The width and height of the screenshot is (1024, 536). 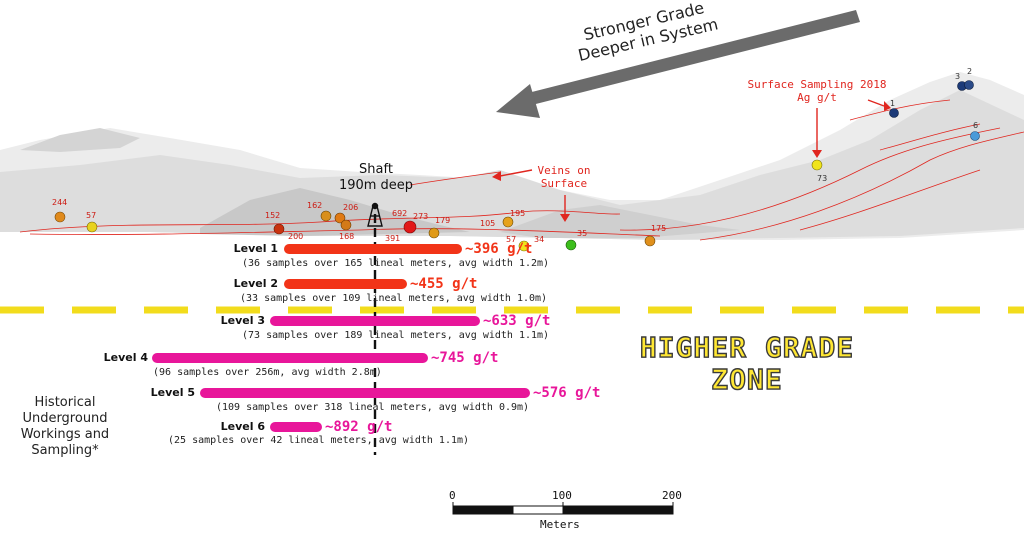 I want to click on scale-tick-label: 0, so click(x=452, y=495).